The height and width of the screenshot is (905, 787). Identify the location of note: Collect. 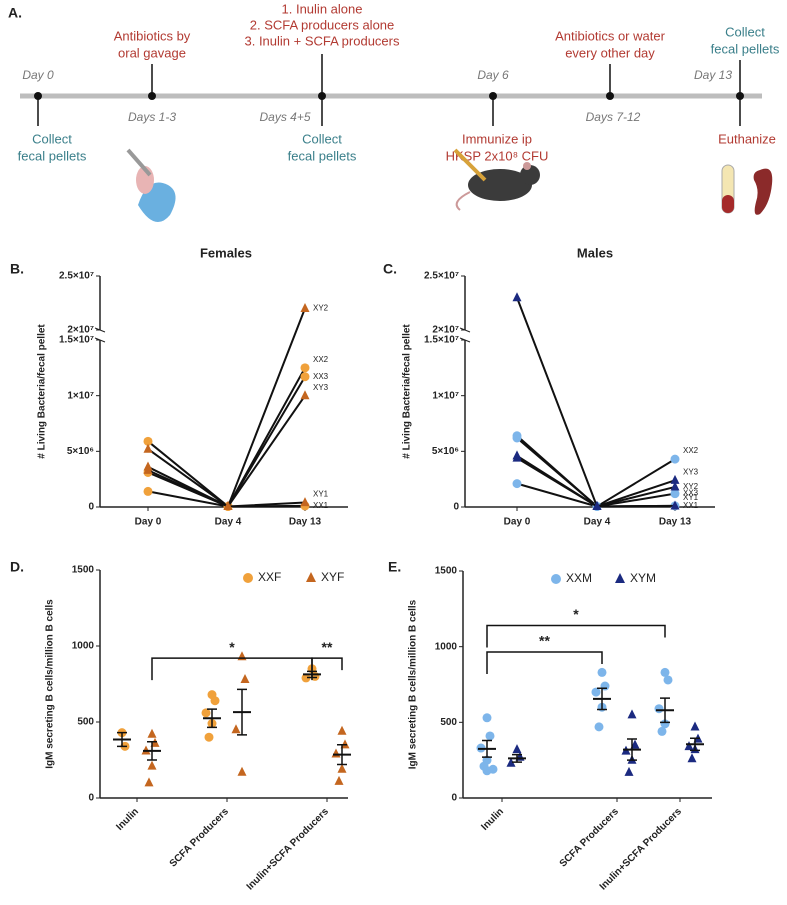
(322, 138).